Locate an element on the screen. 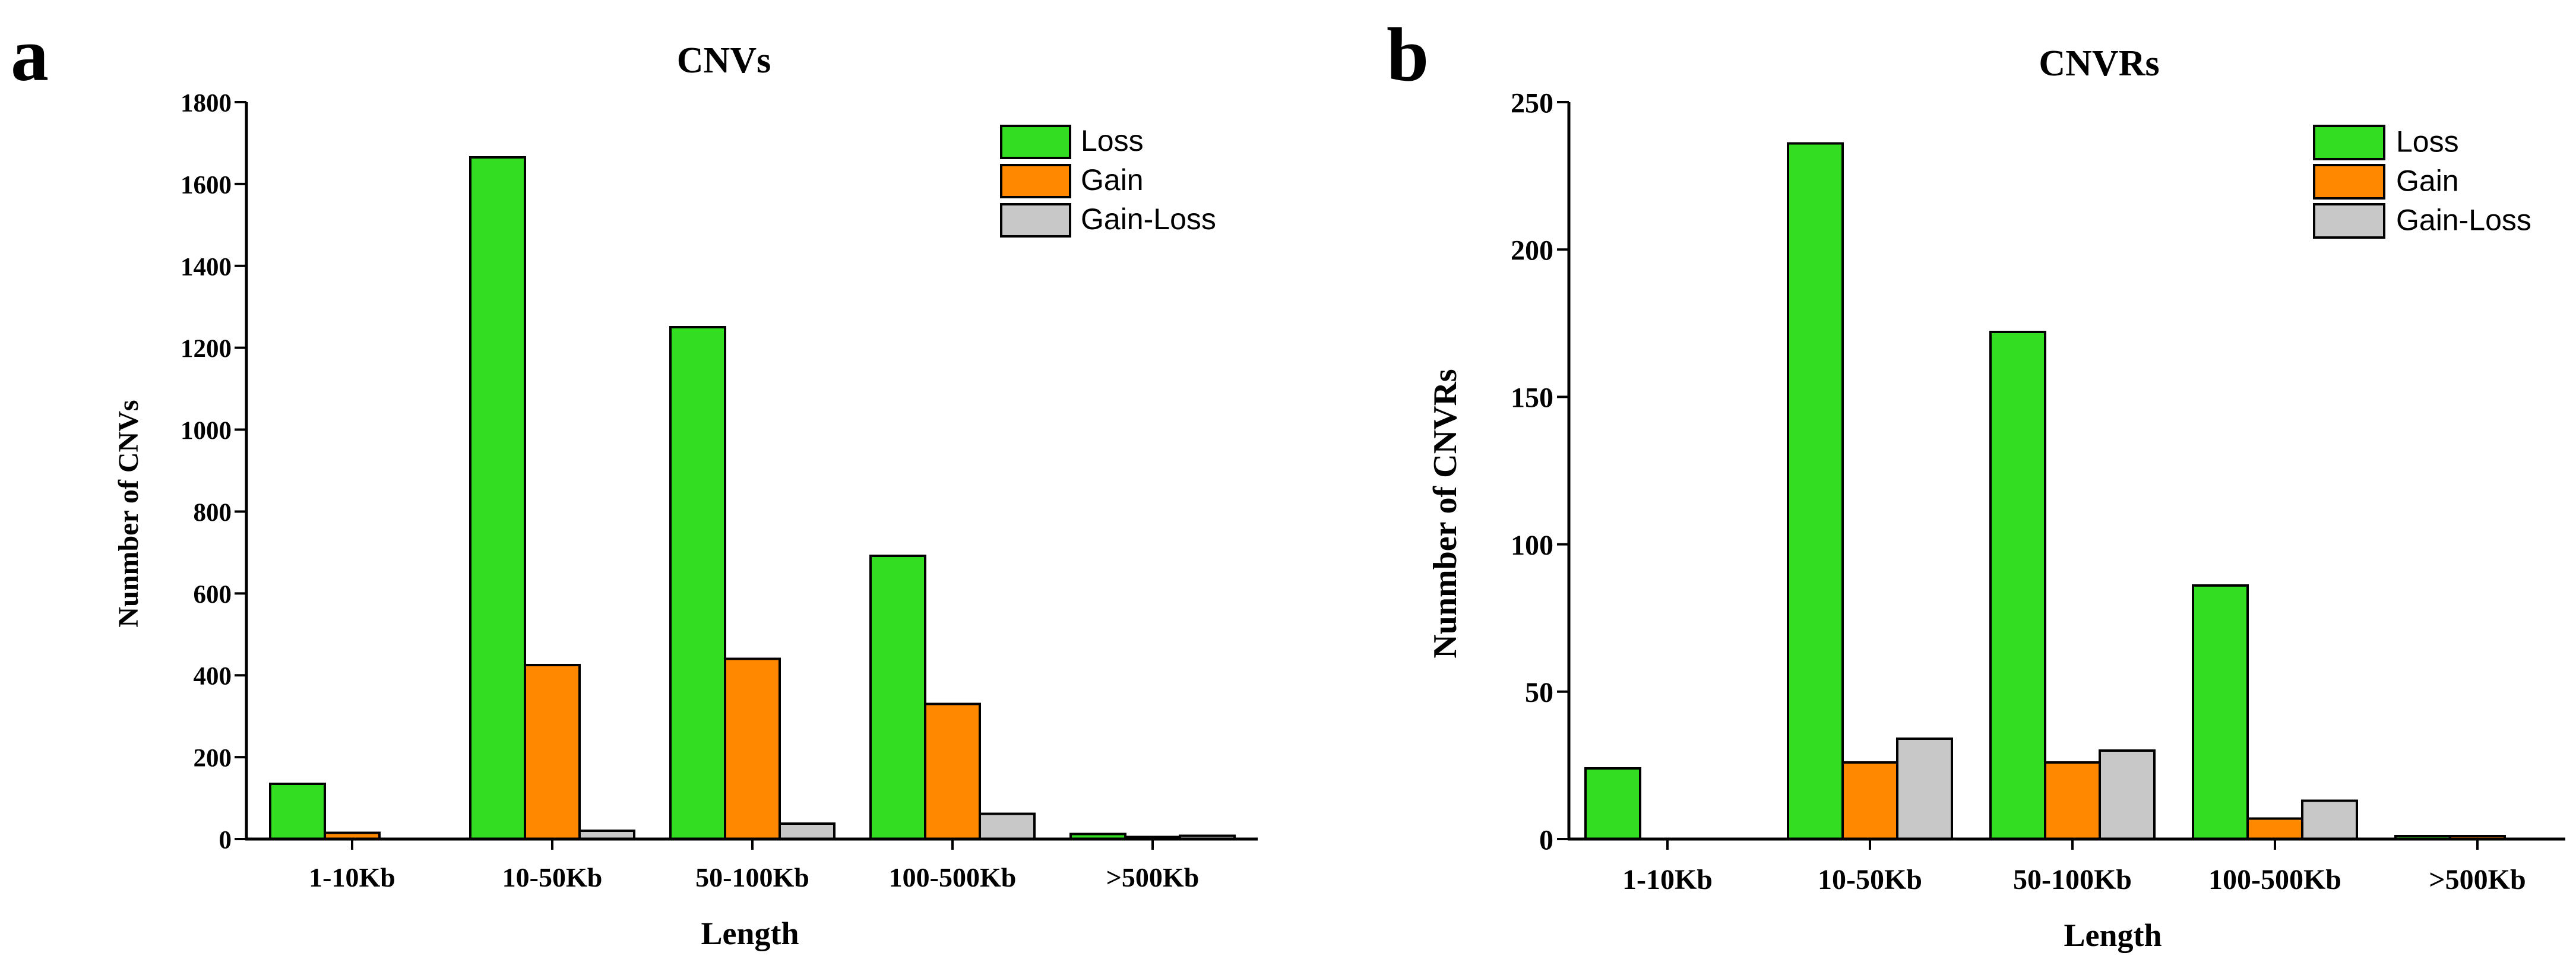 This screenshot has width=2576, height=959. y-tick-label: 600 is located at coordinates (213, 595).